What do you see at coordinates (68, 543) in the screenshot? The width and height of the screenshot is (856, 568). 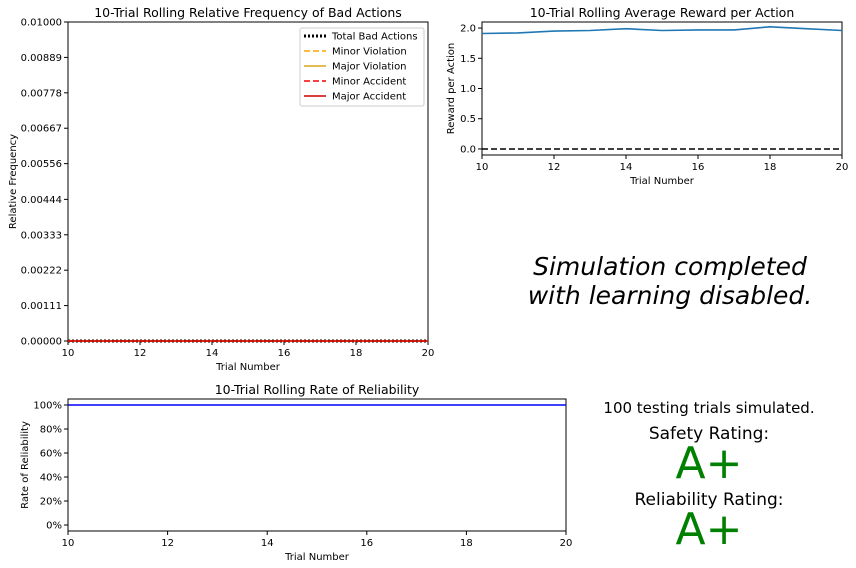 I see `chart-reliability-xtick-label: 10` at bounding box center [68, 543].